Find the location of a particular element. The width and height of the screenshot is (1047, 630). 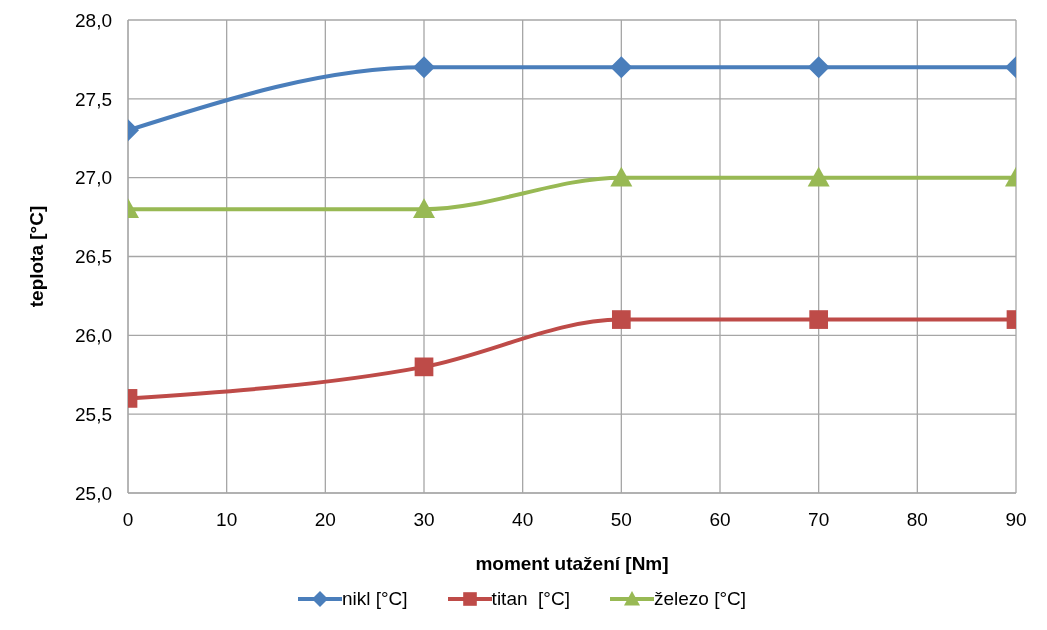

x-tick-label: 20 is located at coordinates (325, 520).